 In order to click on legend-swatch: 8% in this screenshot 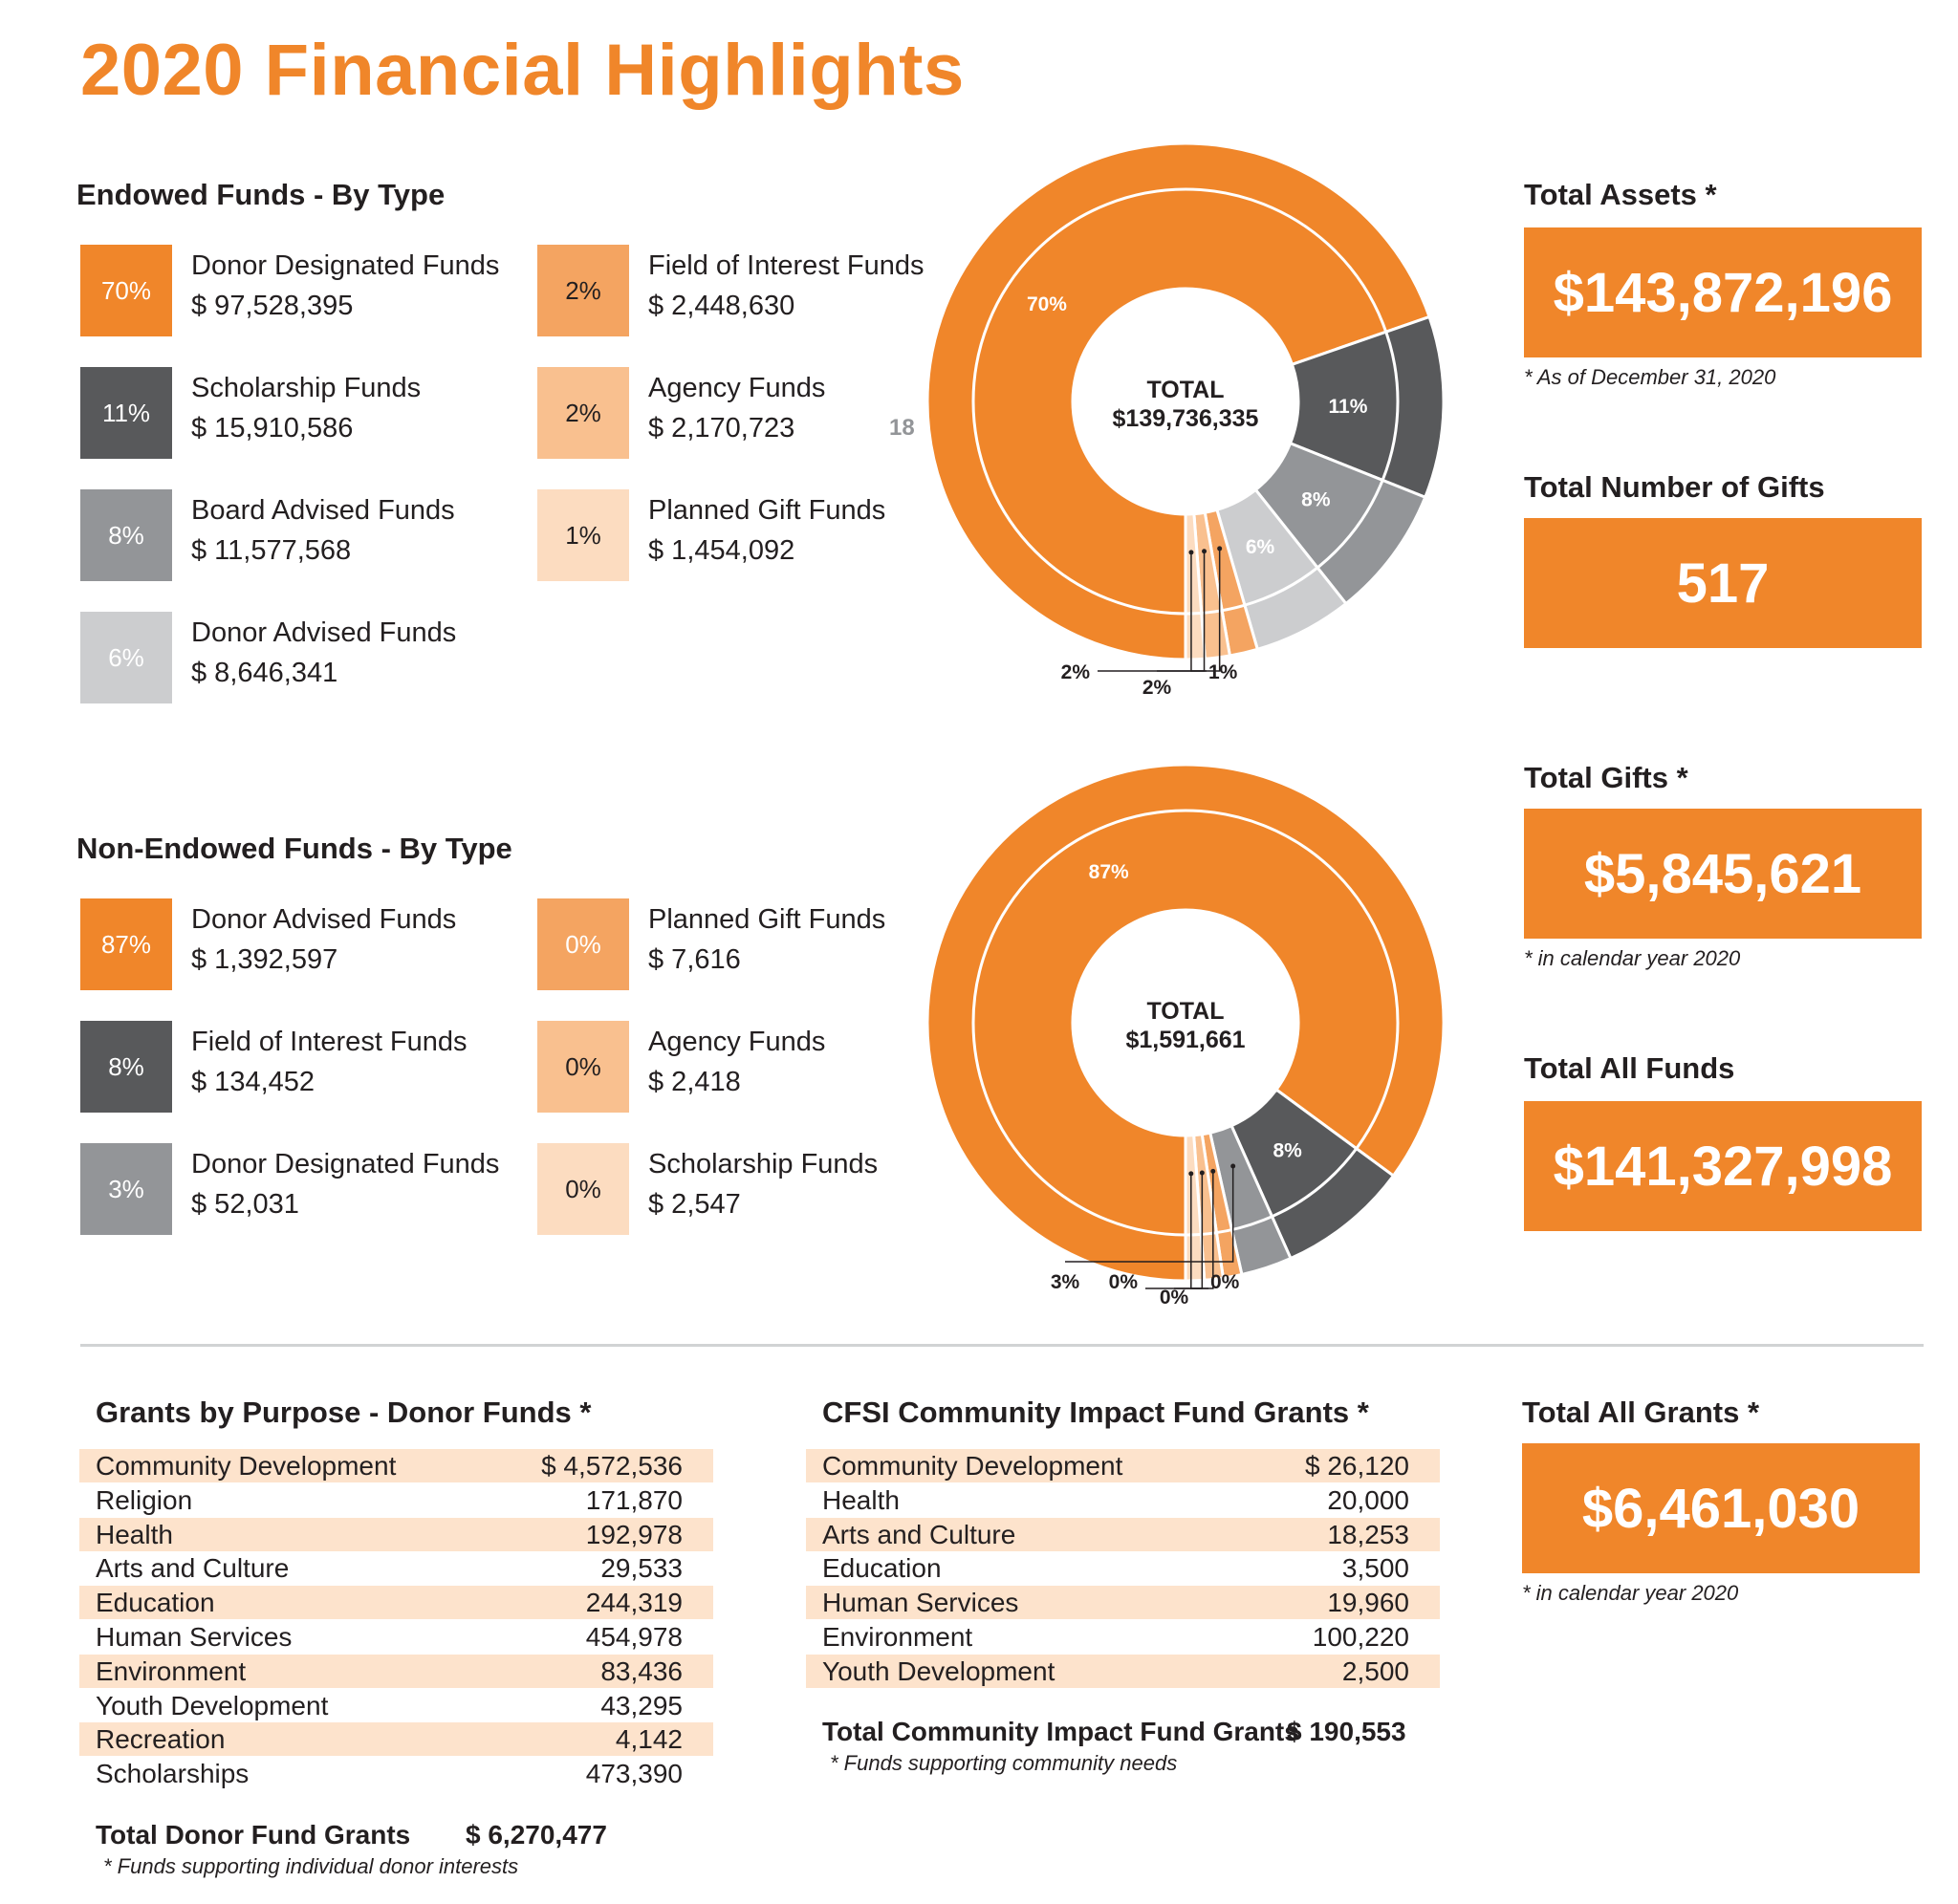, I will do `click(126, 535)`.